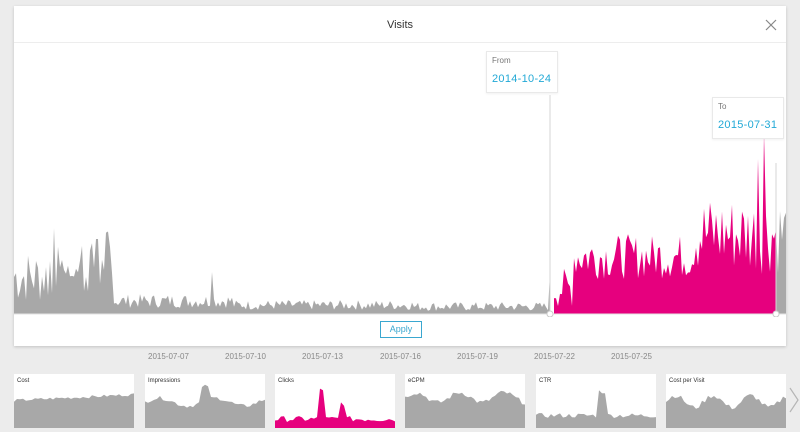  What do you see at coordinates (522, 72) in the screenshot?
I see `from-label: From 2014-10-24` at bounding box center [522, 72].